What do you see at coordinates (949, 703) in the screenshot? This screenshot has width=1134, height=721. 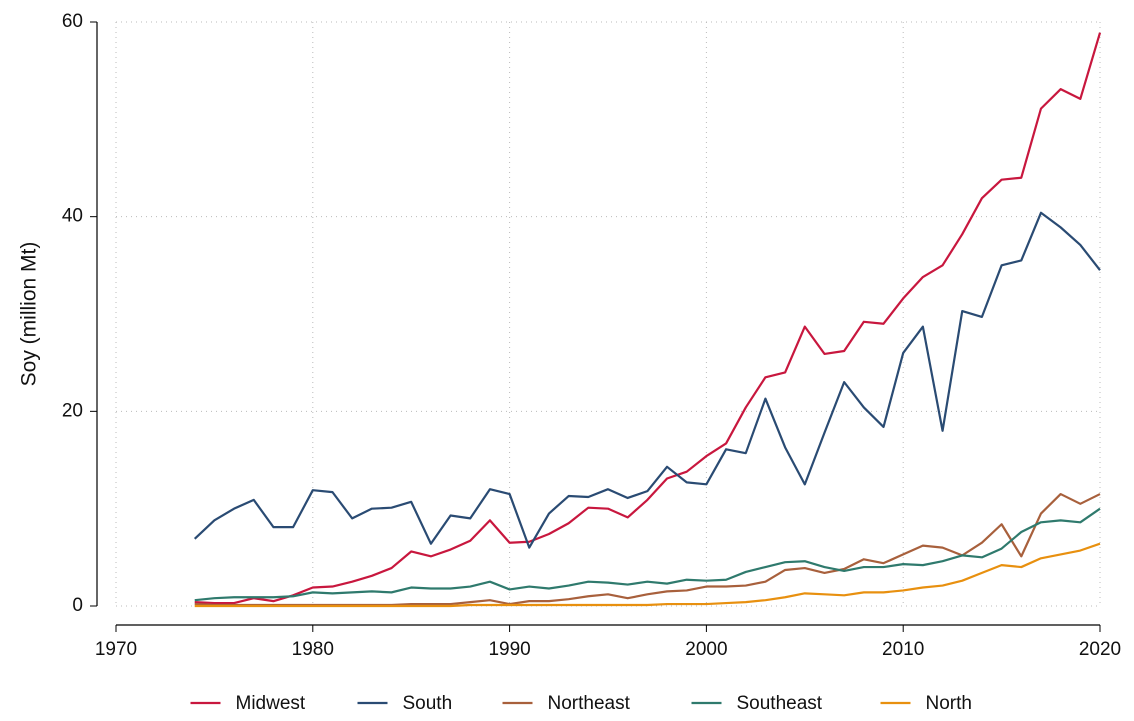 I see `legend-label: North` at bounding box center [949, 703].